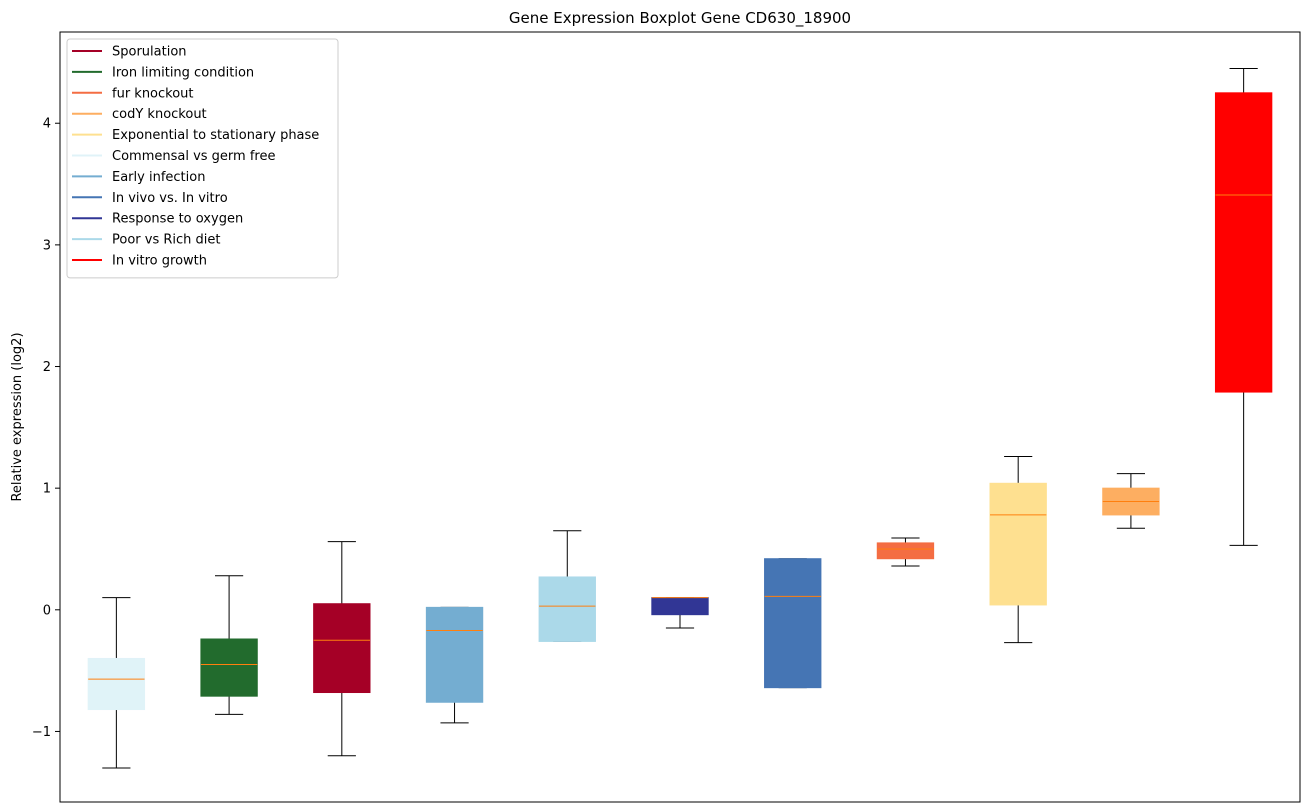  I want to click on legend-item: Exponential to stationary phase, so click(195, 135).